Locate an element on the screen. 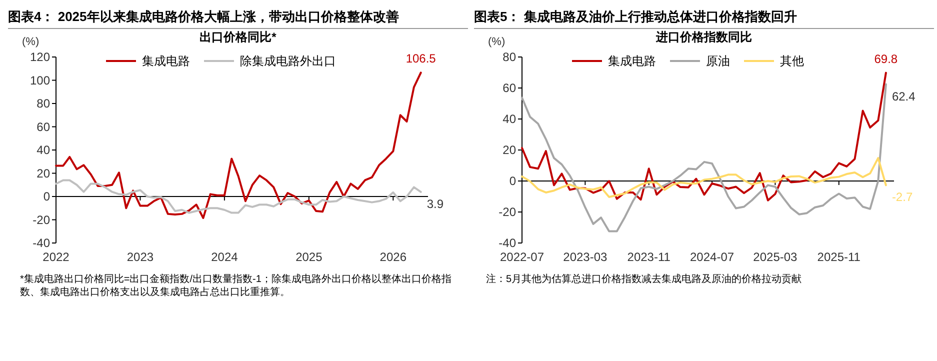 The image size is (937, 361). text: 注：5月其他为估算总进口价格指数减去集成电路及原油的价格拉动贡献 is located at coordinates (644, 279).